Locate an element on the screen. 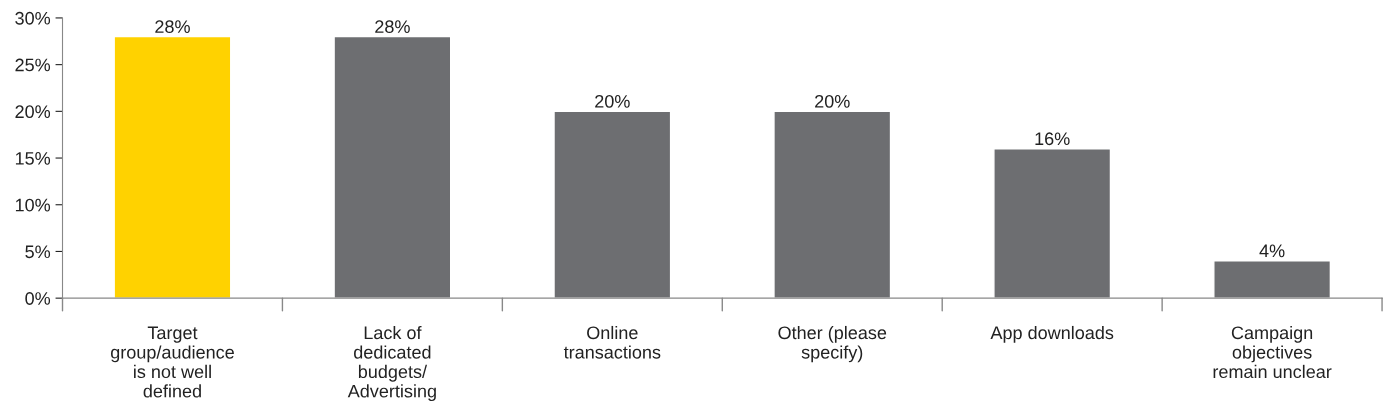  x-tick-label: Lack of dedicated budgets/ Advertising is located at coordinates (391, 363).